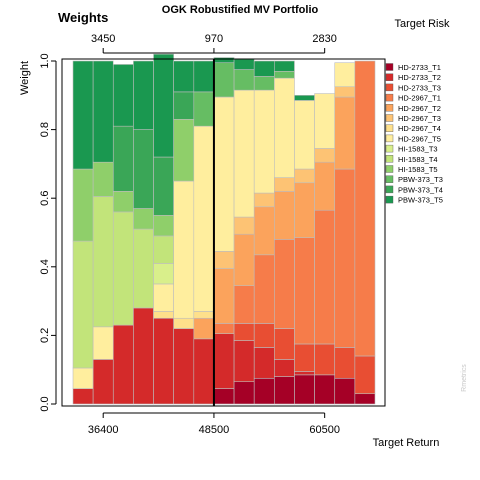 This screenshot has width=480, height=480. What do you see at coordinates (324, 430) in the screenshot?
I see `x-tick-label: 60500` at bounding box center [324, 430].